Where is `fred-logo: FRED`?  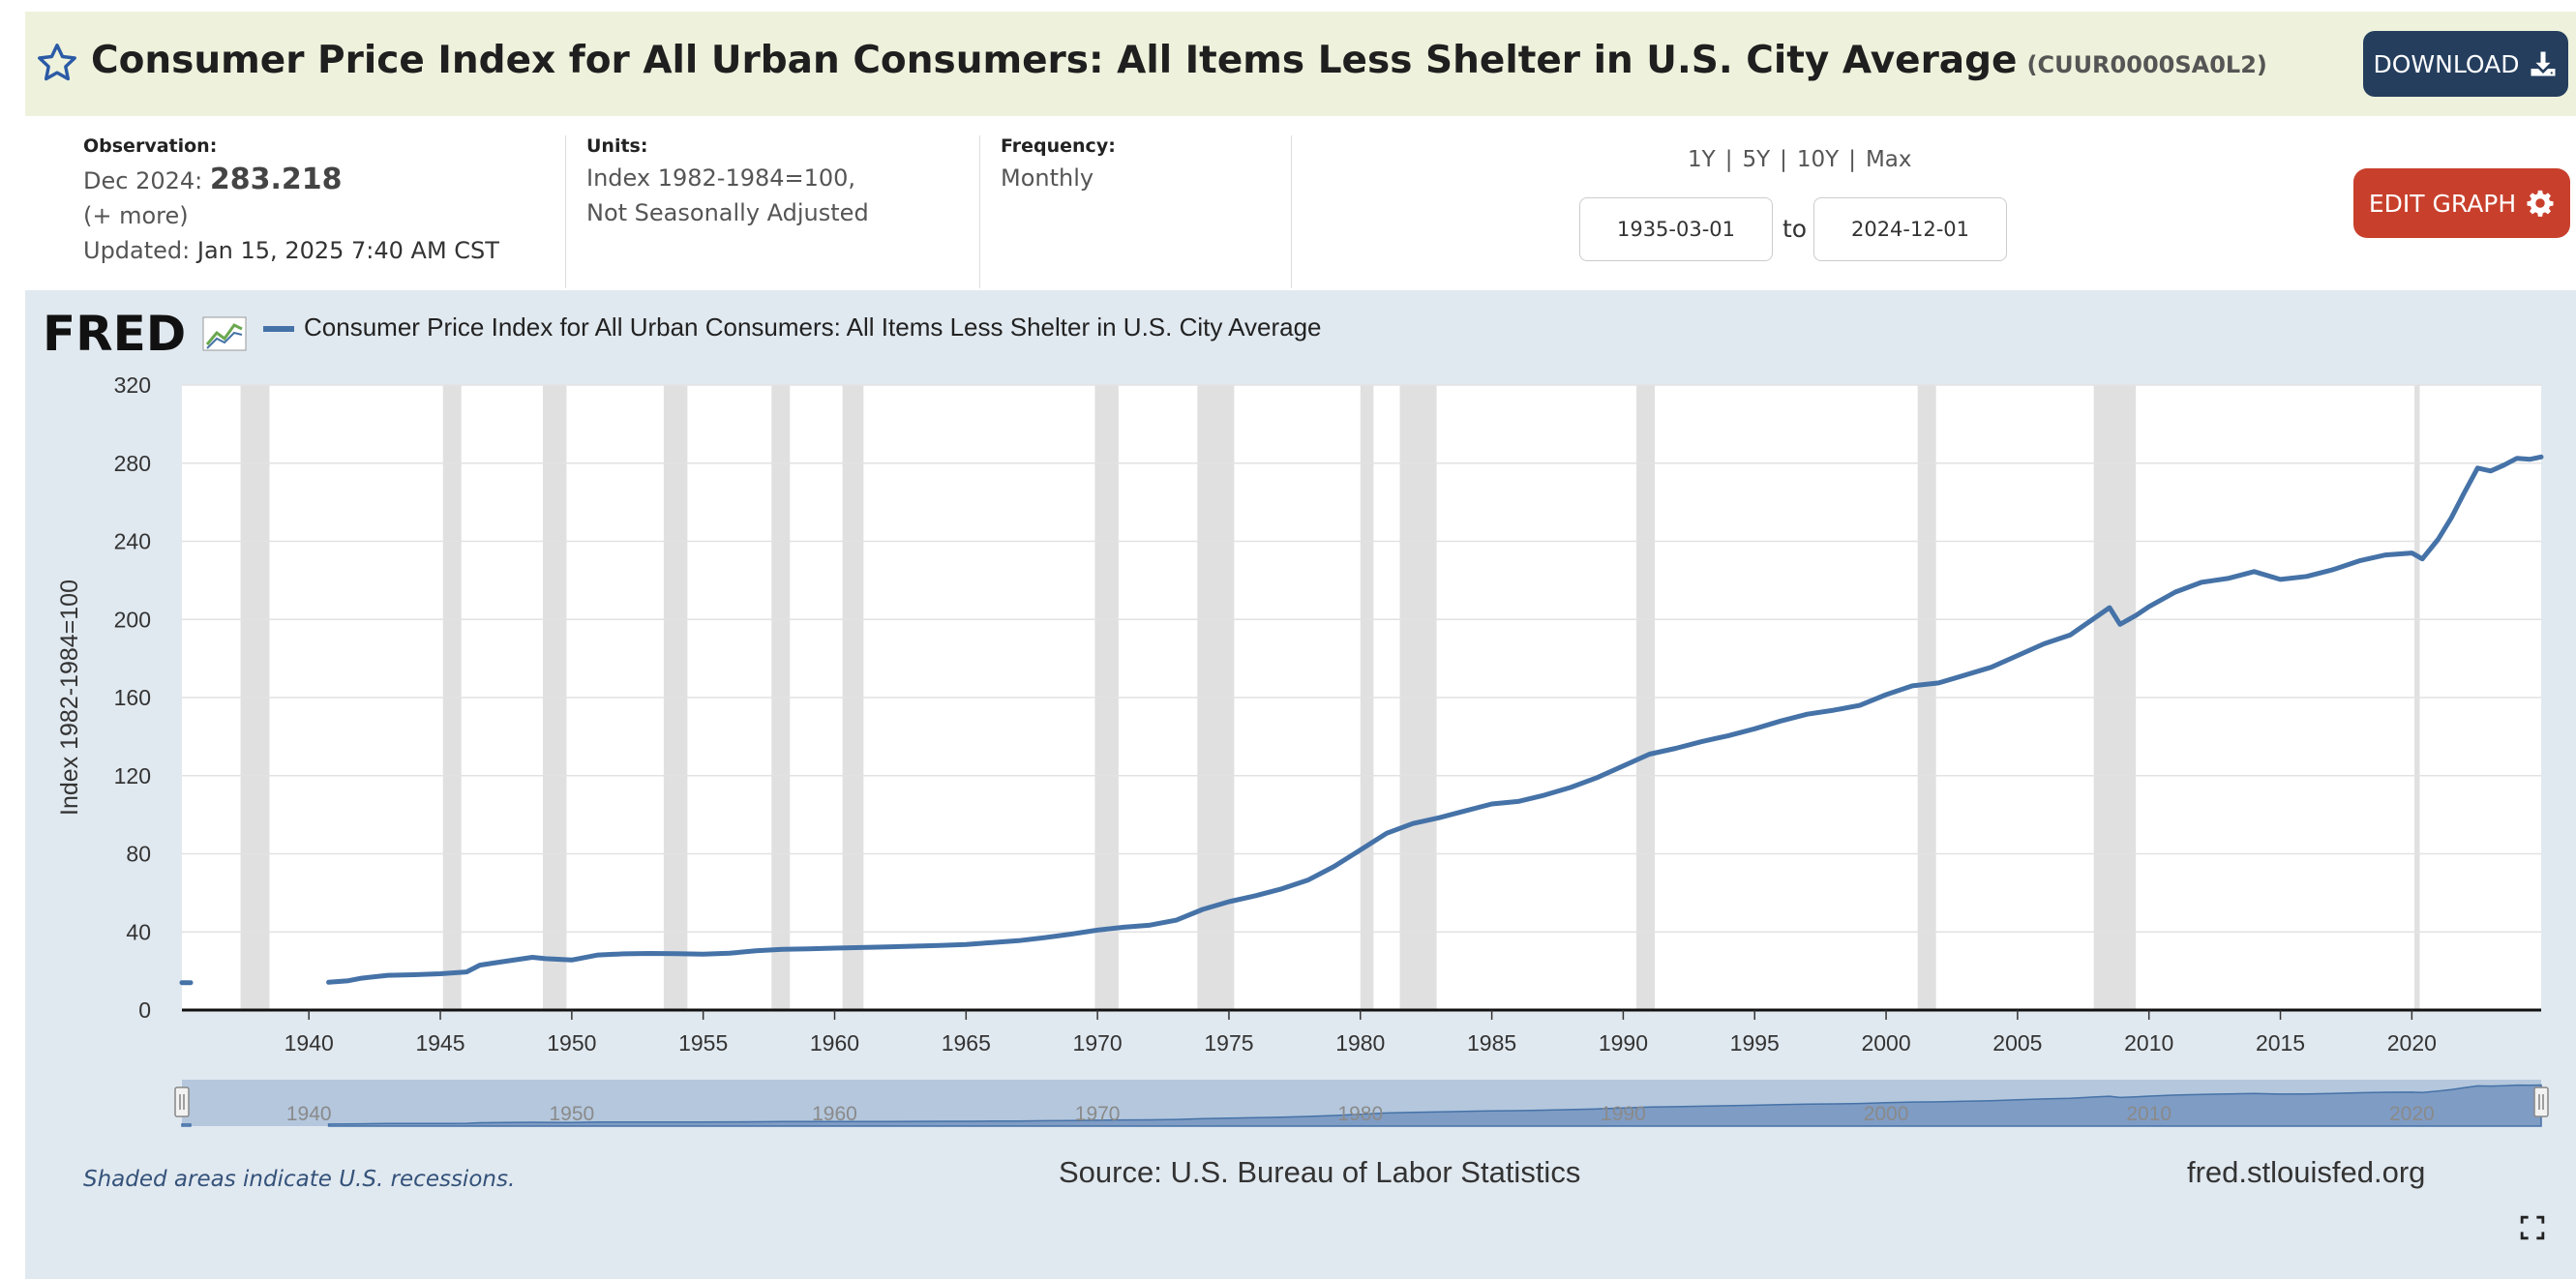
fred-logo: FRED is located at coordinates (149, 334).